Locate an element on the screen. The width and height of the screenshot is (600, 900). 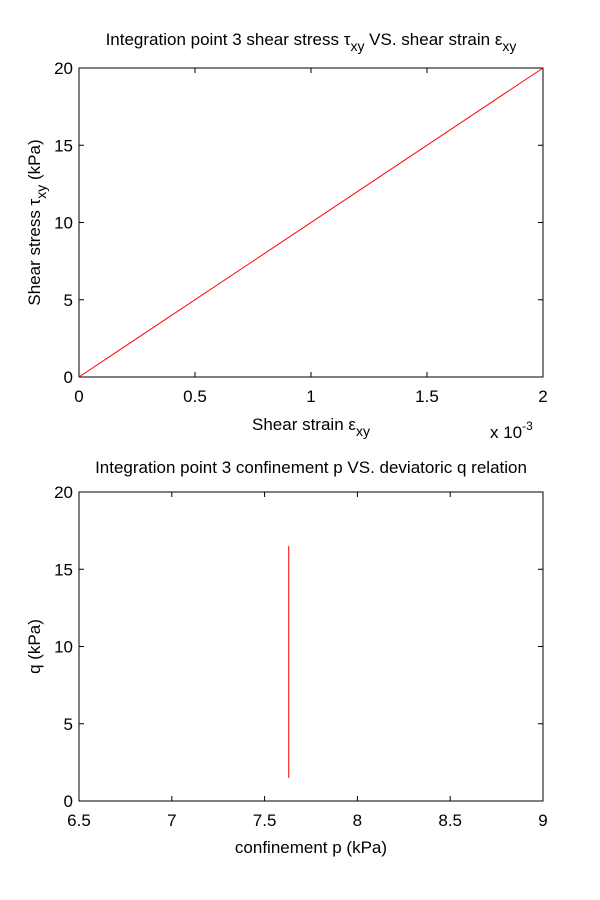
title-symbol: ε is located at coordinates (499, 39).